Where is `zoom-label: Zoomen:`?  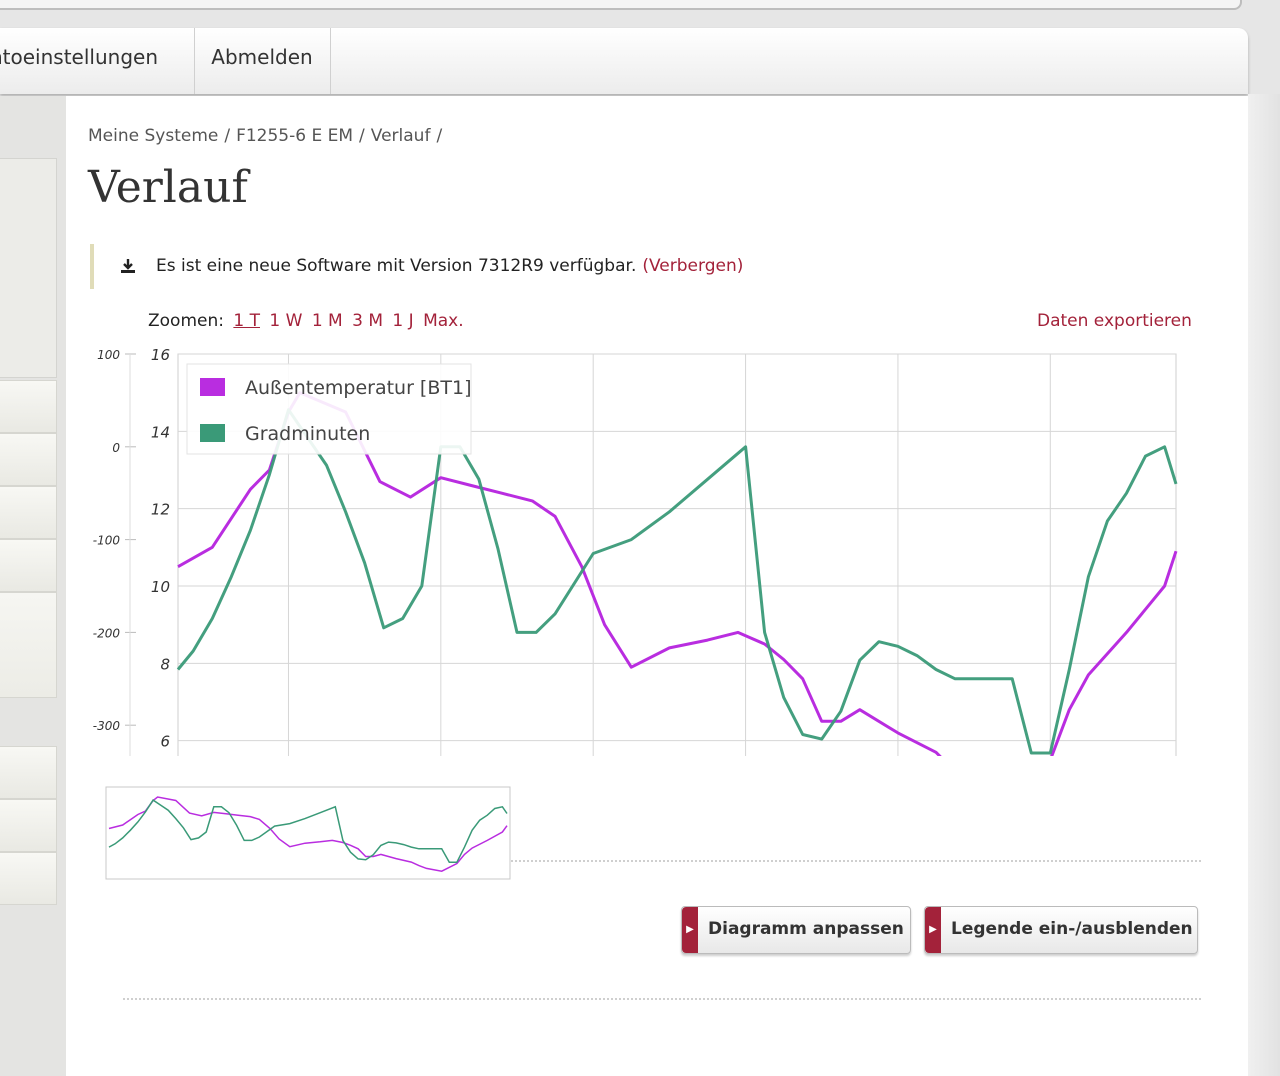
zoom-label: Zoomen: is located at coordinates (186, 321).